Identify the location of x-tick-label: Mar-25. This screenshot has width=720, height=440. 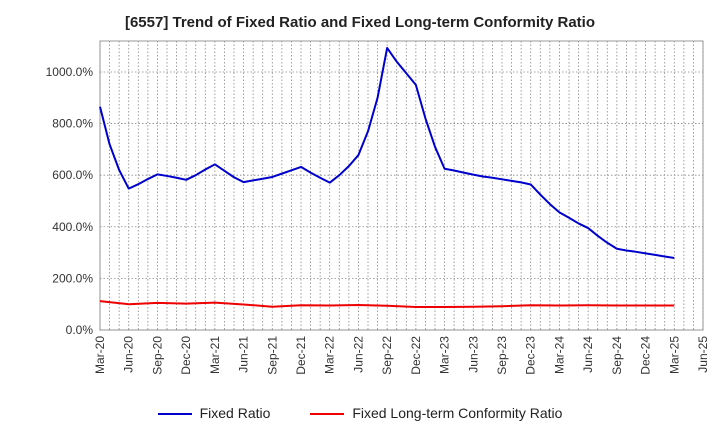
(674, 355).